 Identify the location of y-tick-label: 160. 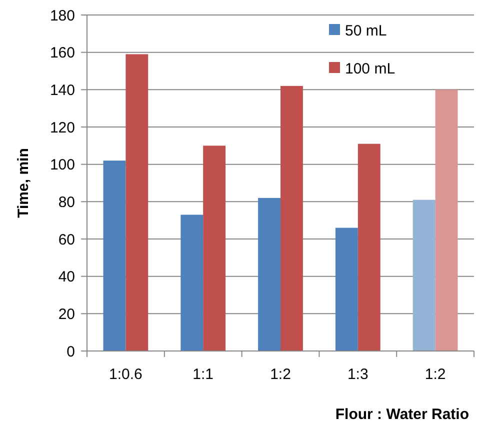
(62, 53).